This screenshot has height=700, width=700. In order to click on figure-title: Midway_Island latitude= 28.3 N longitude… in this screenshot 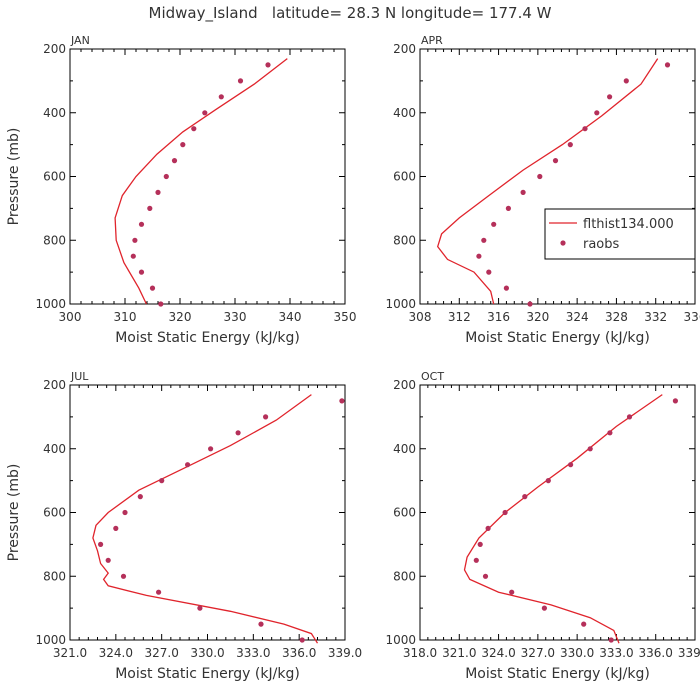, I will do `click(350, 13)`.